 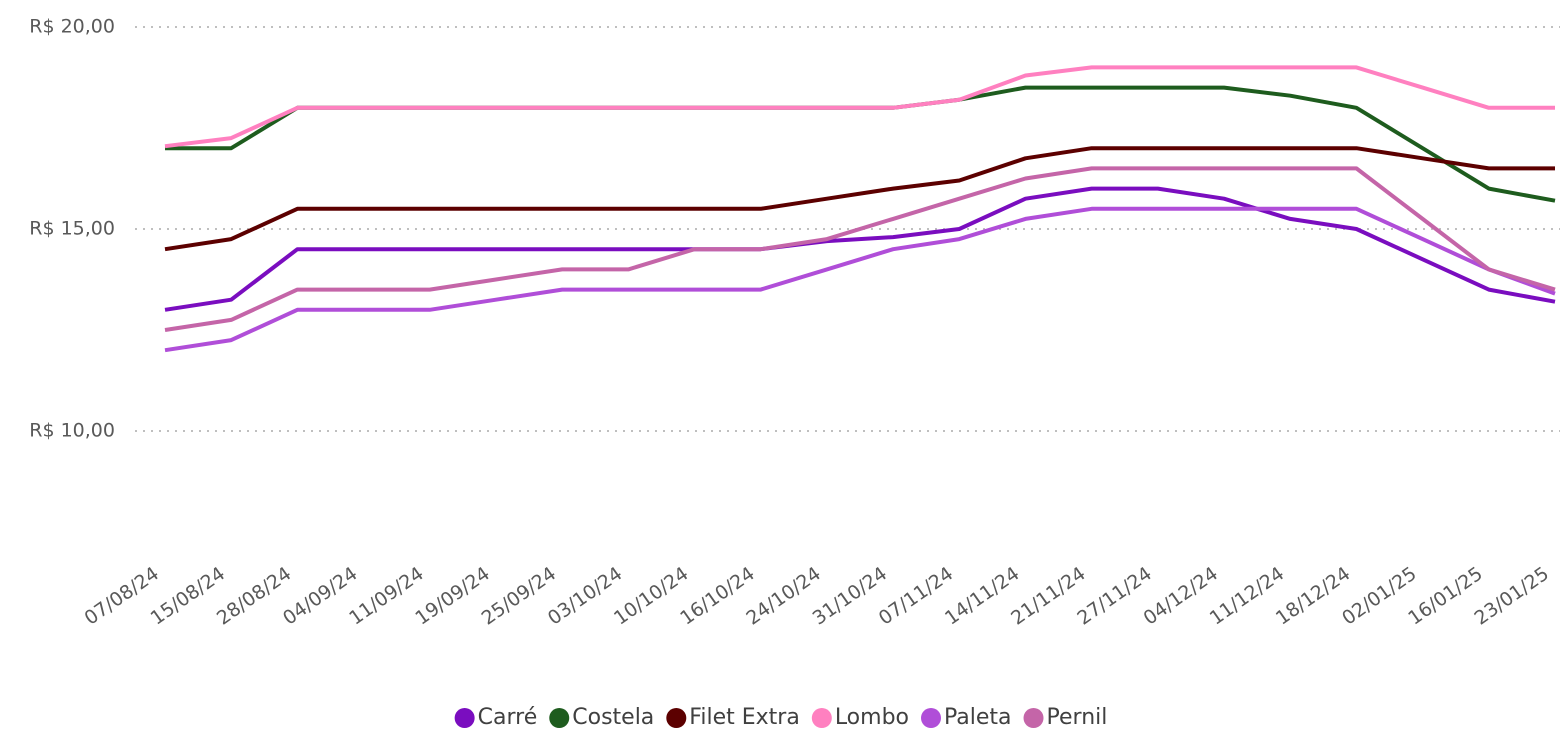 I want to click on y-tick-label: R$ 15,00, so click(x=72, y=229).